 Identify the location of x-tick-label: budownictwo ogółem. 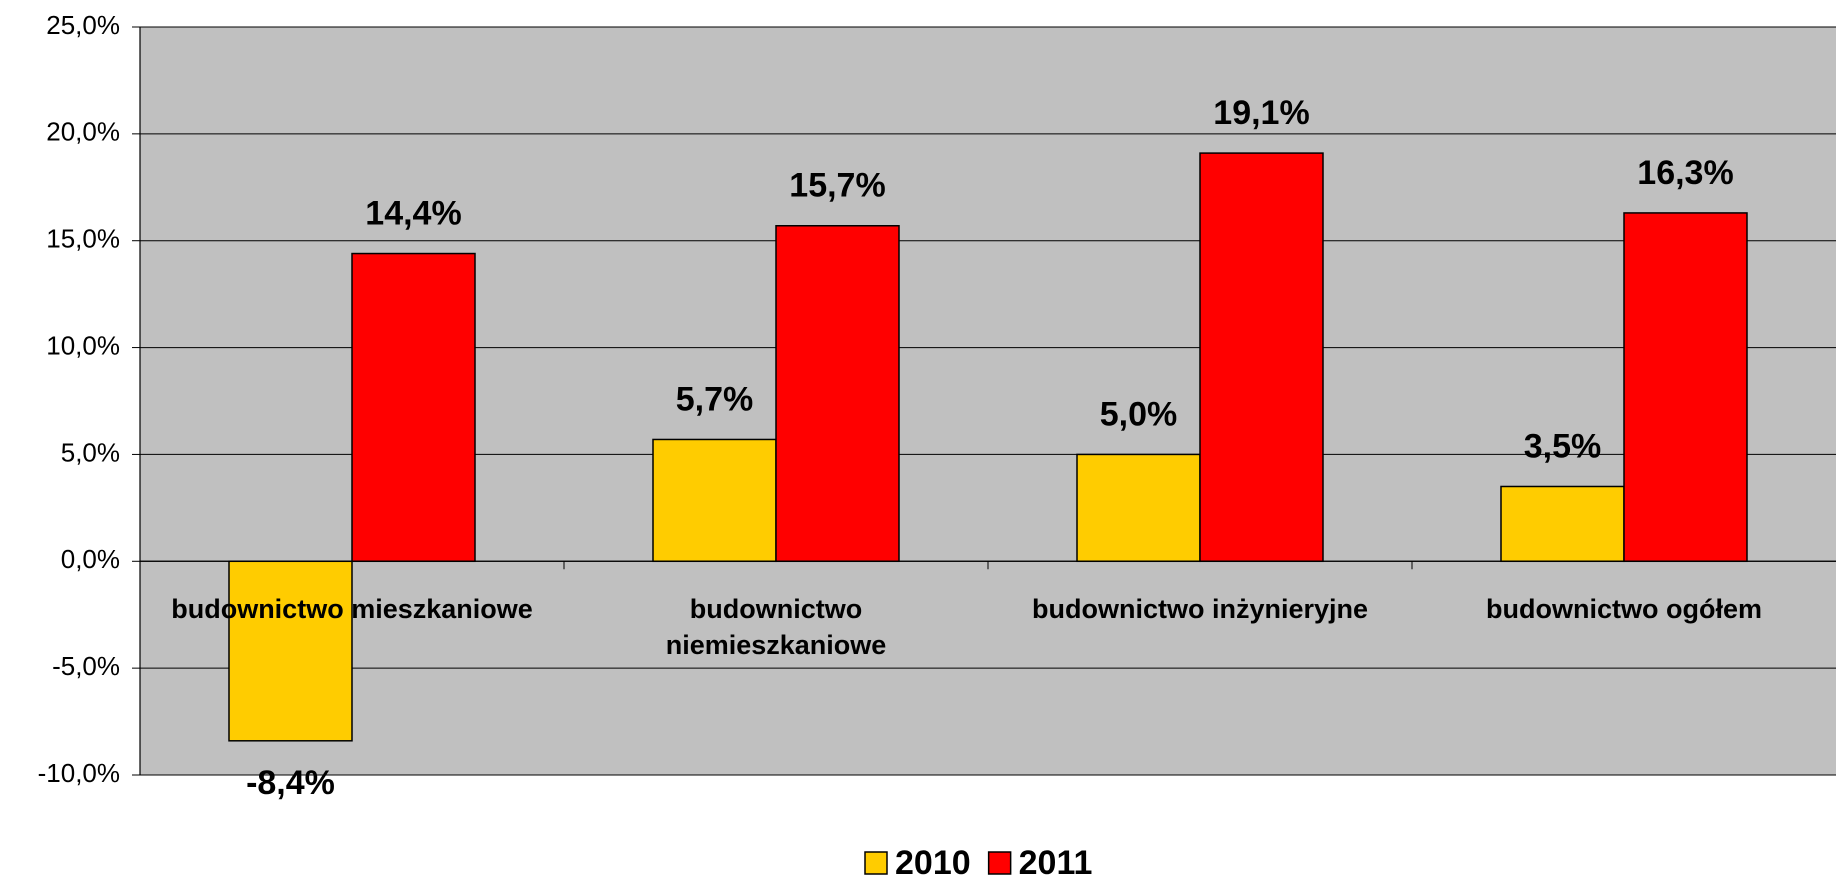
(1624, 609).